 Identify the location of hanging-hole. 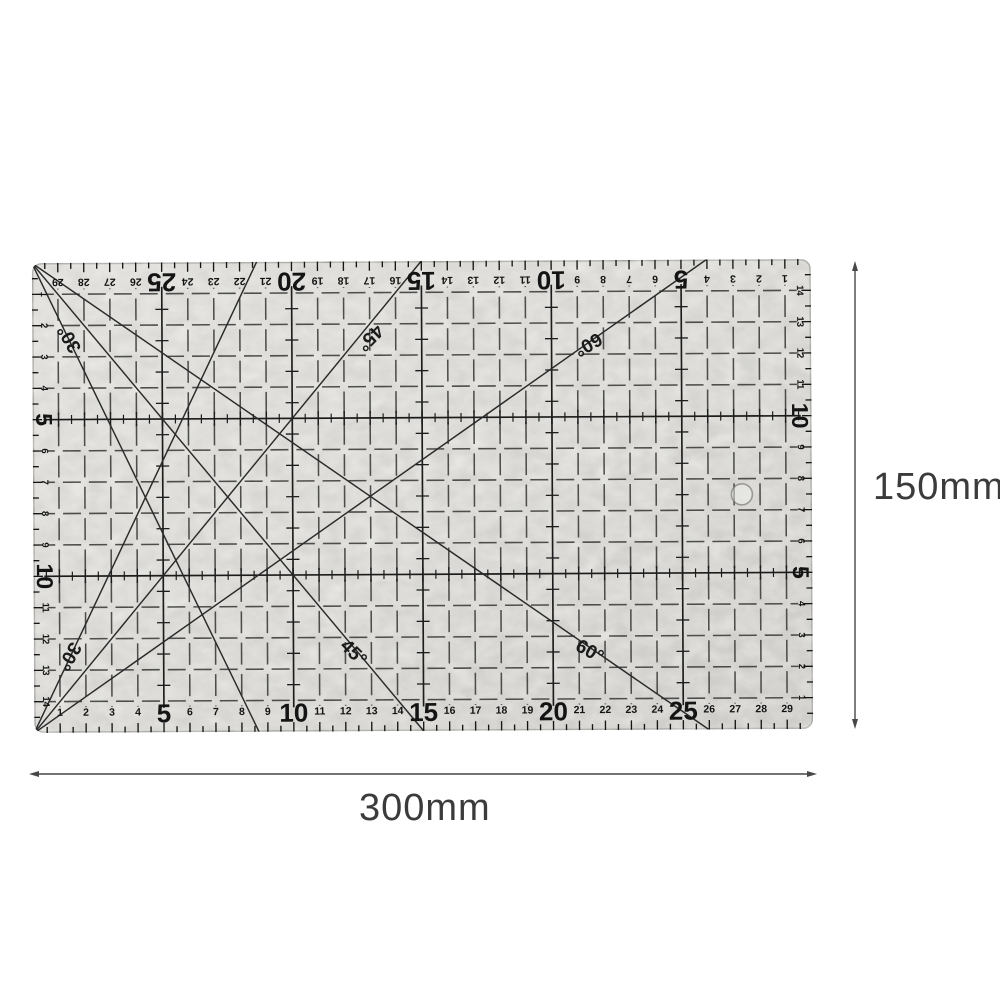
(742, 494).